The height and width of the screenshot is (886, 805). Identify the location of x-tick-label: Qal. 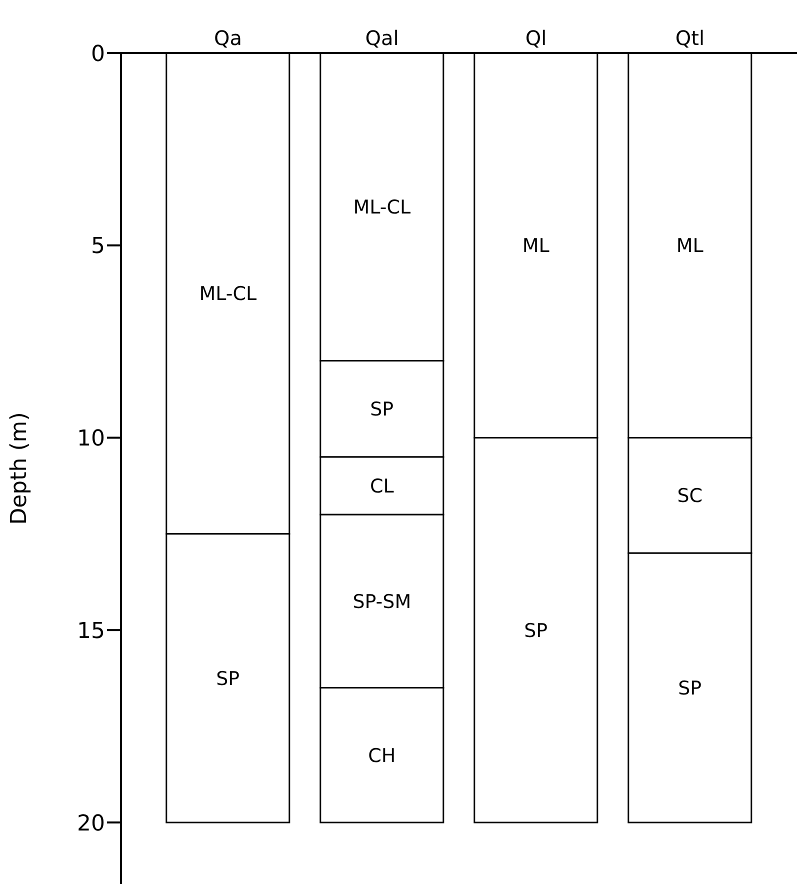
(382, 38).